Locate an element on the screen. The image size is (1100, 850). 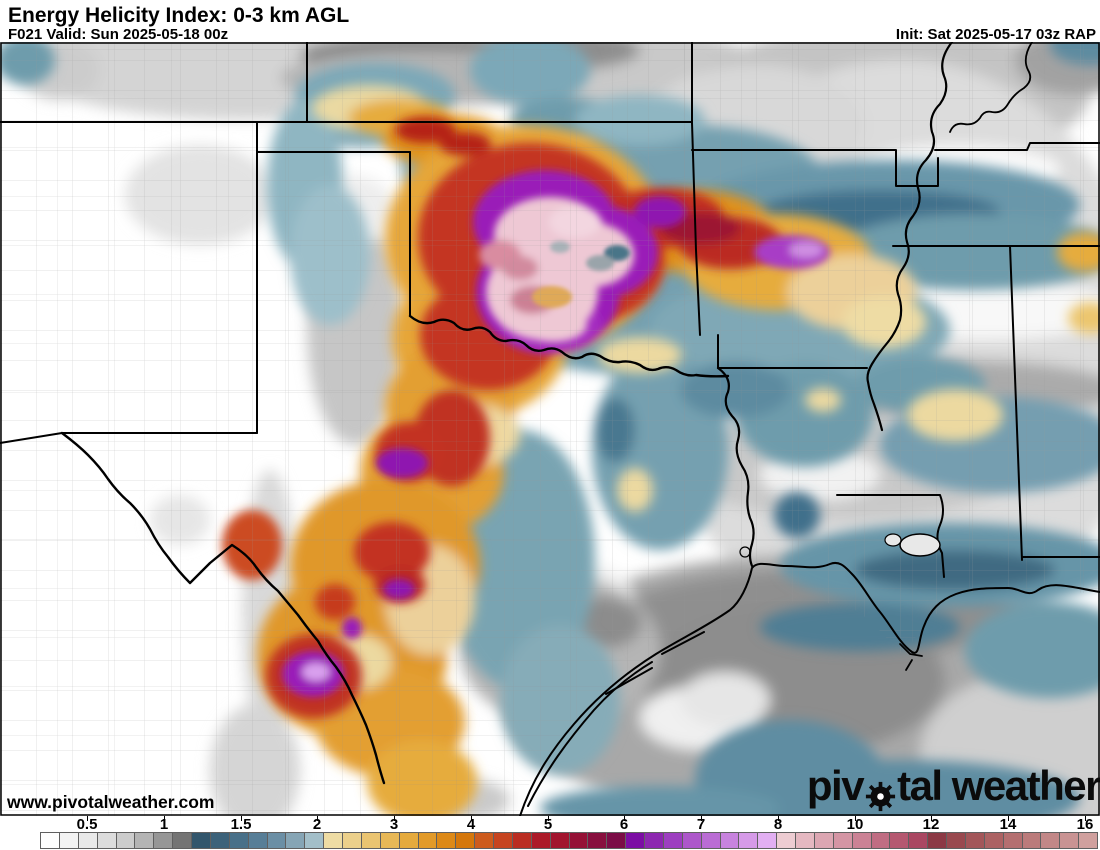
colorbar-tick-label: 7 is located at coordinates (701, 824).